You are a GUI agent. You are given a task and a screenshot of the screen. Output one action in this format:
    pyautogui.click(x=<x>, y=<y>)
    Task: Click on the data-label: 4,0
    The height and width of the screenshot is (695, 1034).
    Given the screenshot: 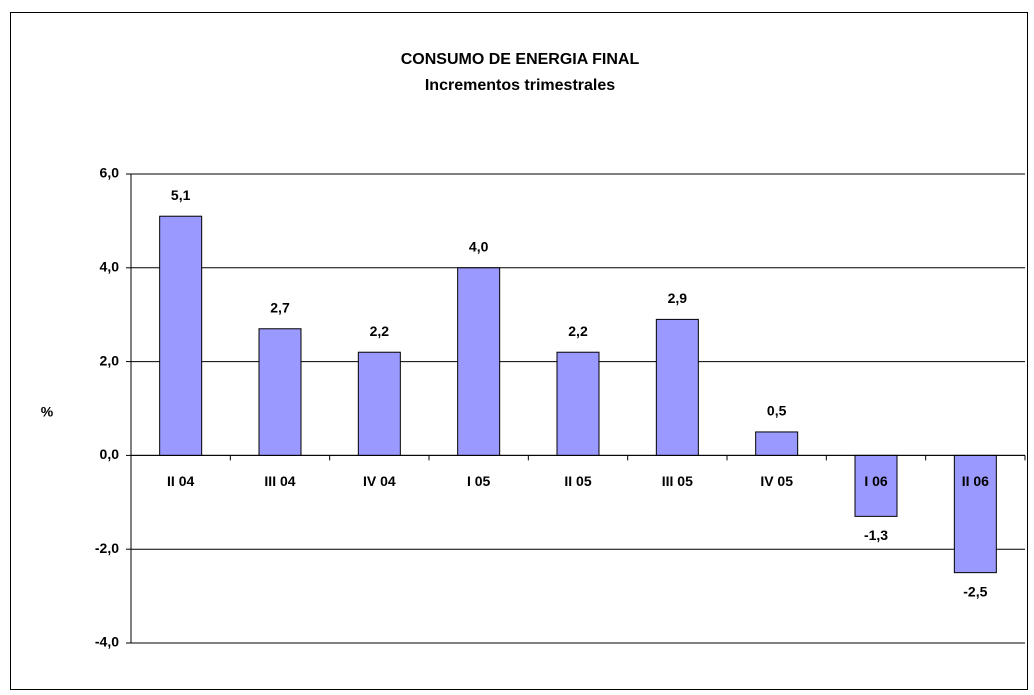 What is the action you would take?
    pyautogui.click(x=479, y=247)
    